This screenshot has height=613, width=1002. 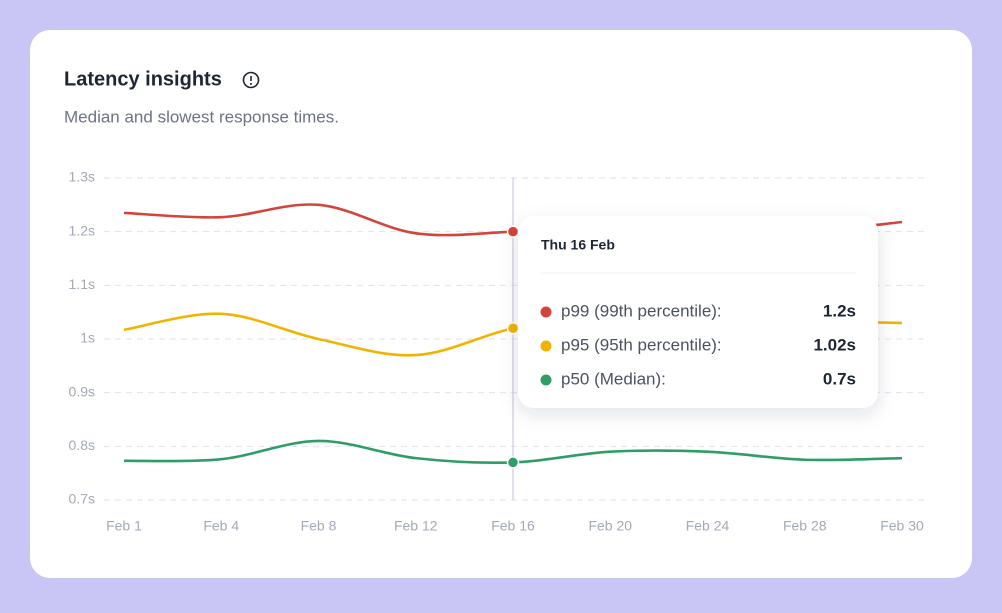 I want to click on x-tick-label: Feb 30, so click(x=902, y=526).